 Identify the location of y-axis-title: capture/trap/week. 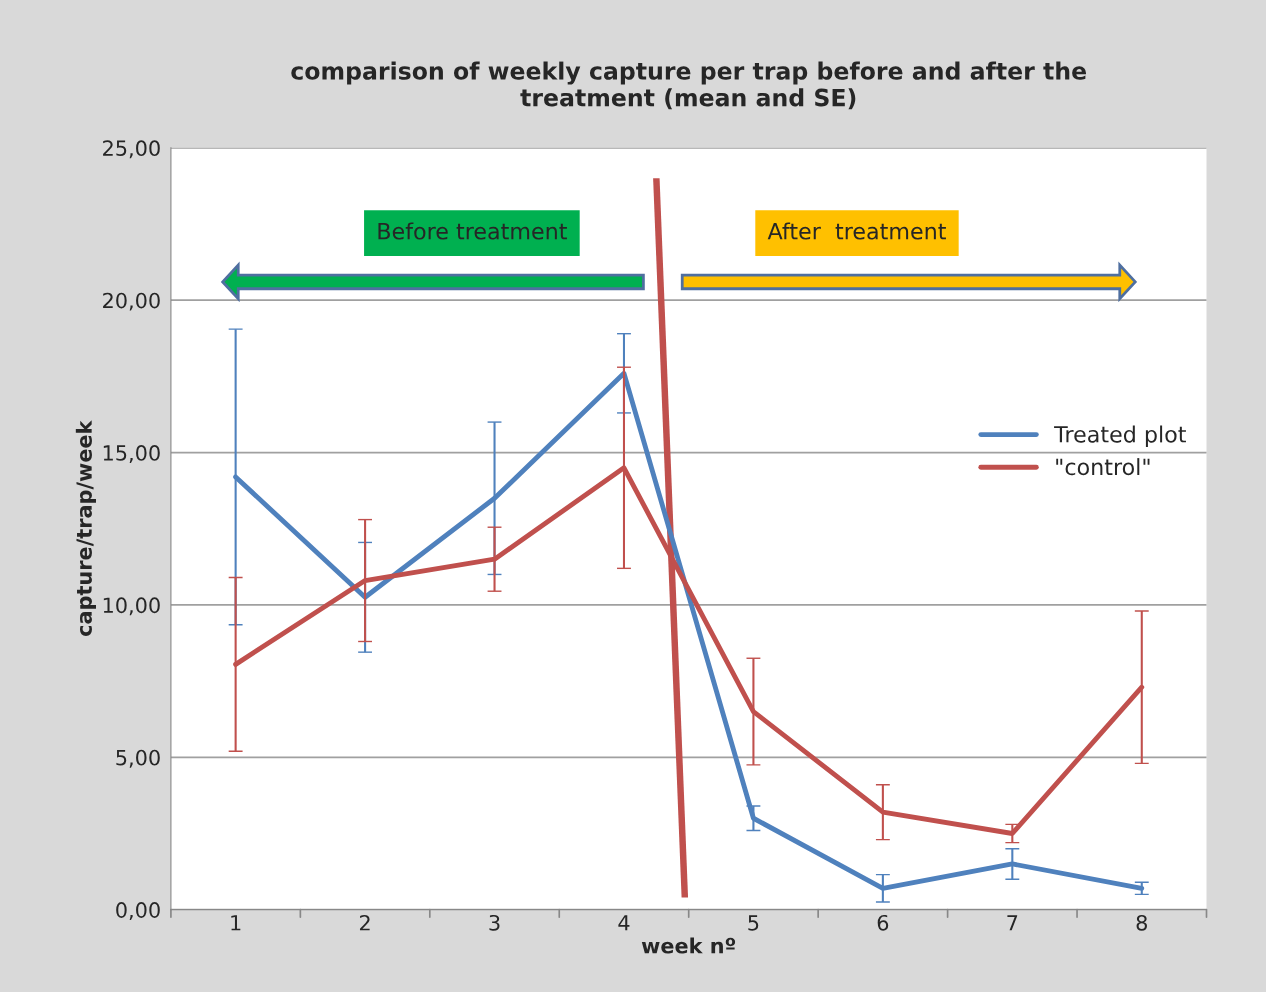
(85, 528).